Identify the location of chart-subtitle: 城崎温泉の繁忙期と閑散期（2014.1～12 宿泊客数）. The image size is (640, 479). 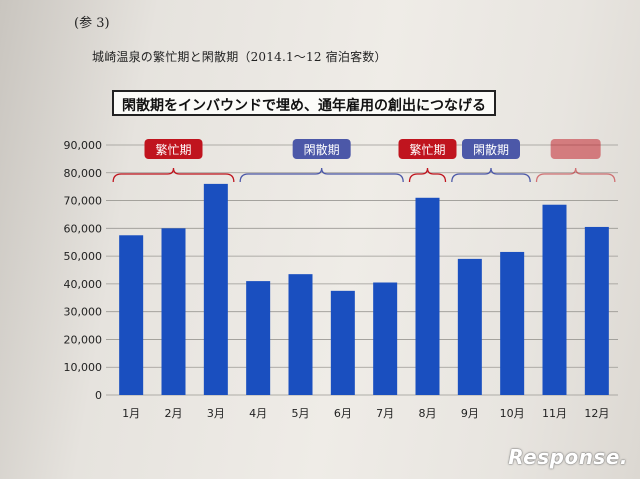
(239, 57).